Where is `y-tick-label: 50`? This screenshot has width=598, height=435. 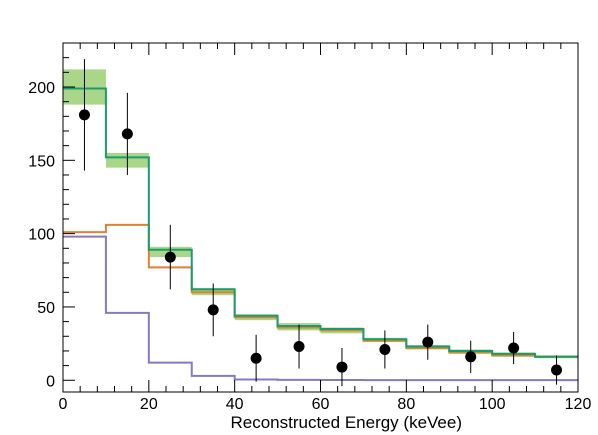 y-tick-label: 50 is located at coordinates (46, 308).